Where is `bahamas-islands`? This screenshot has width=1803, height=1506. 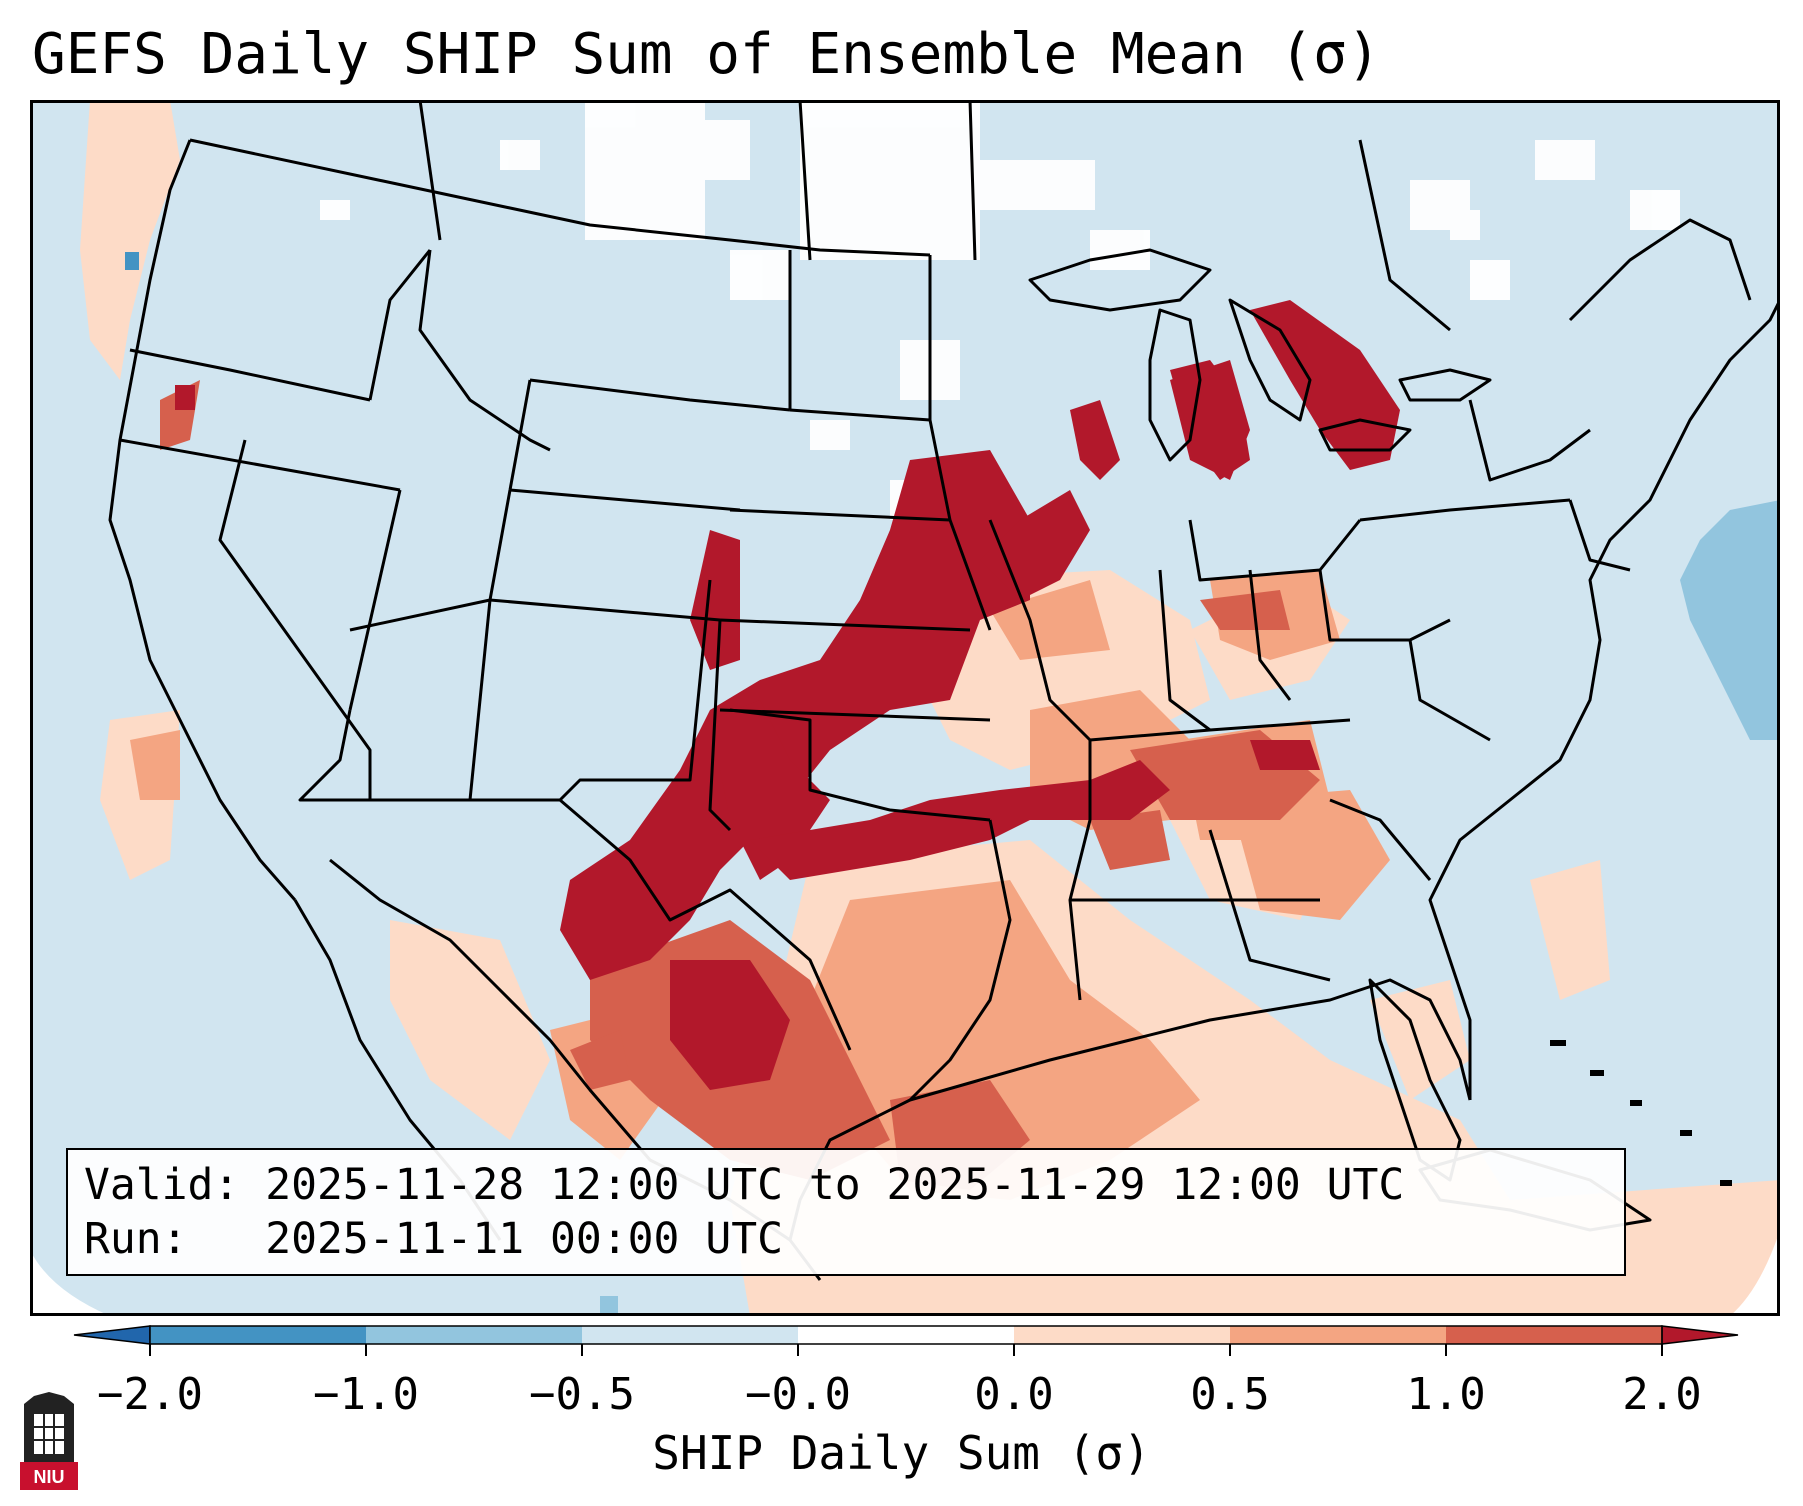
bahamas-islands is located at coordinates (1641, 1113).